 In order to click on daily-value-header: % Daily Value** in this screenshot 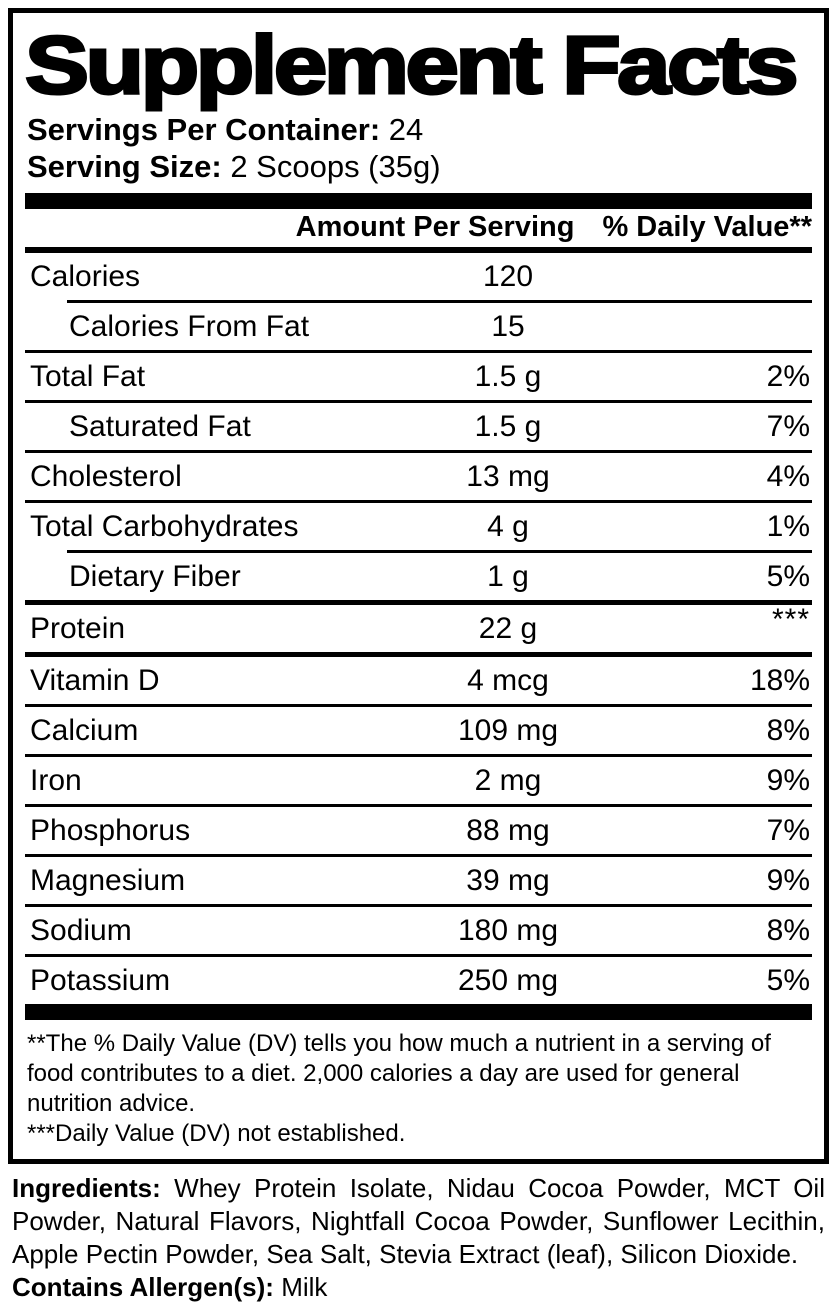, I will do `click(707, 227)`.